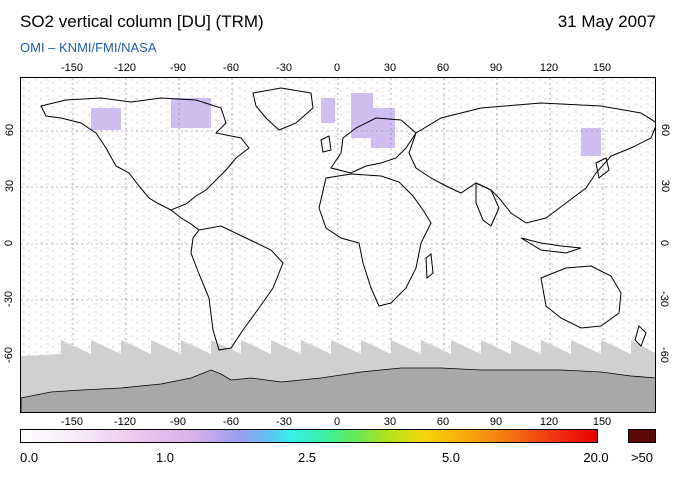 The width and height of the screenshot is (676, 480). Describe the element at coordinates (663, 299) in the screenshot. I see `lat-tick-right: -30` at that location.